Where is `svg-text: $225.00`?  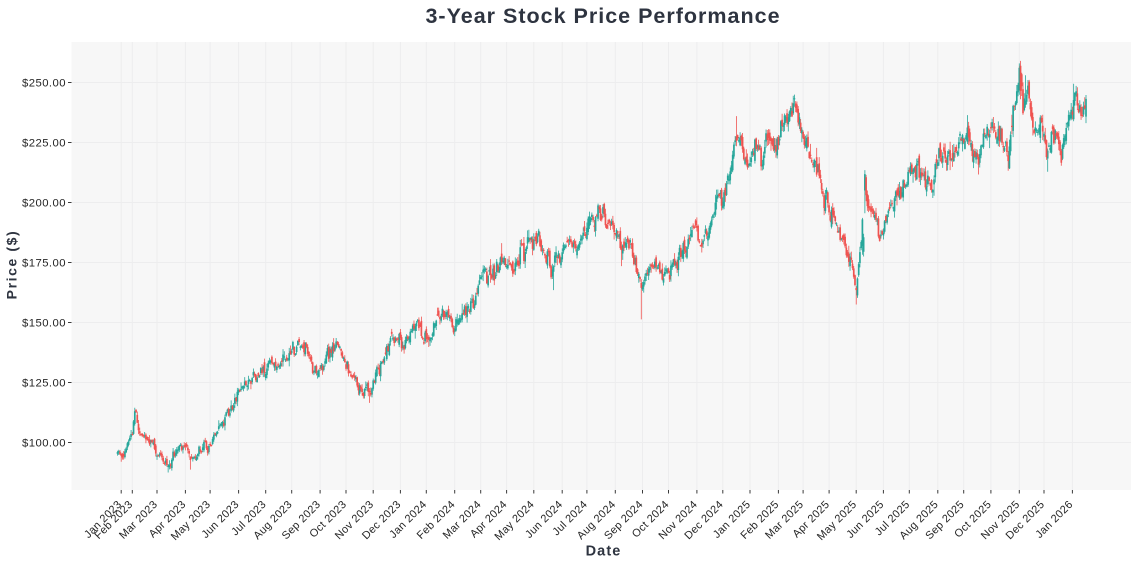
svg-text: $225.00 is located at coordinates (44, 144).